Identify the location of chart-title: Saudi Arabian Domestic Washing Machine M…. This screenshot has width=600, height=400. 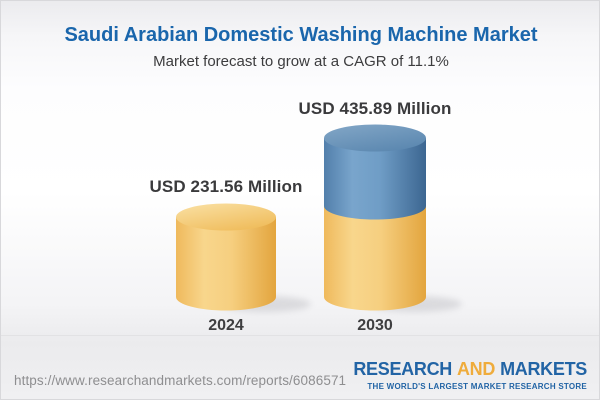
(301, 35).